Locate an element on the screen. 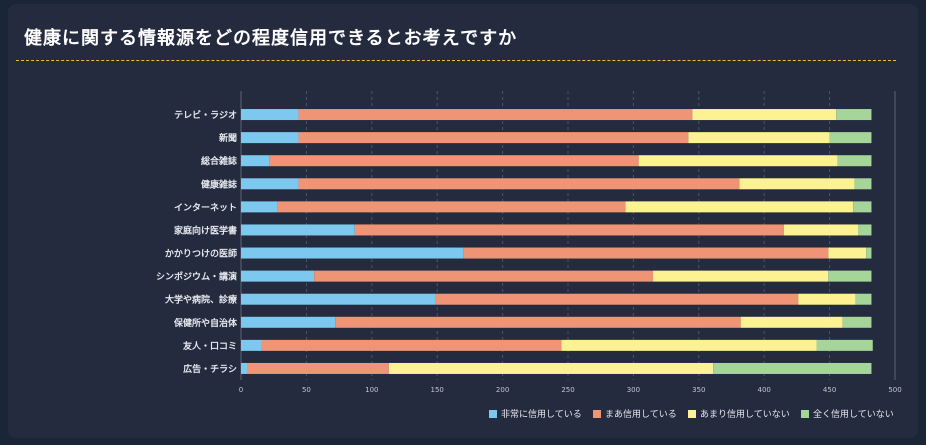  category-label: 総合雑誌 is located at coordinates (219, 161).